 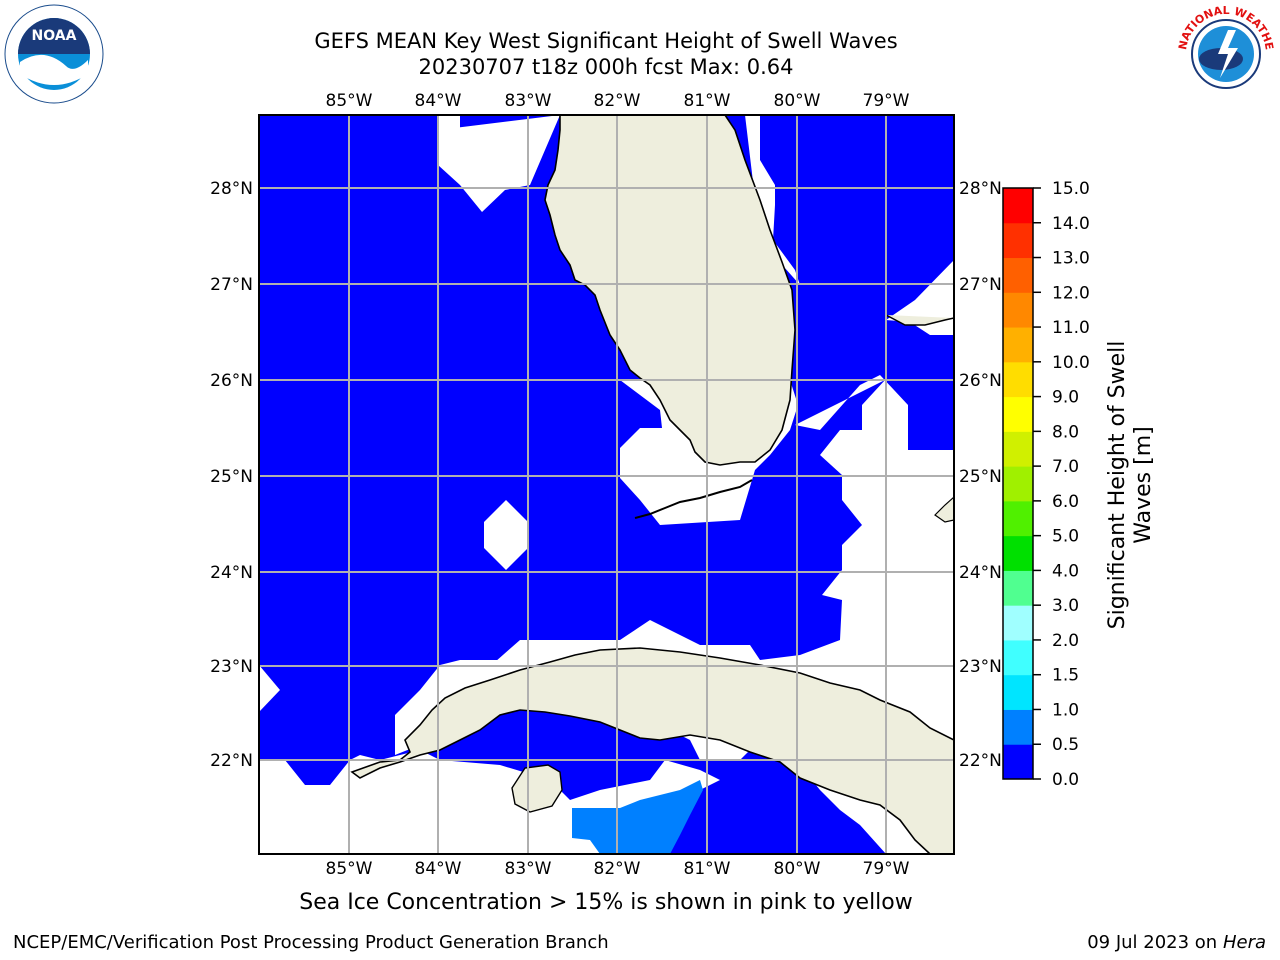 I want to click on colorbar-tick-label: 10.0, so click(x=1071, y=363).